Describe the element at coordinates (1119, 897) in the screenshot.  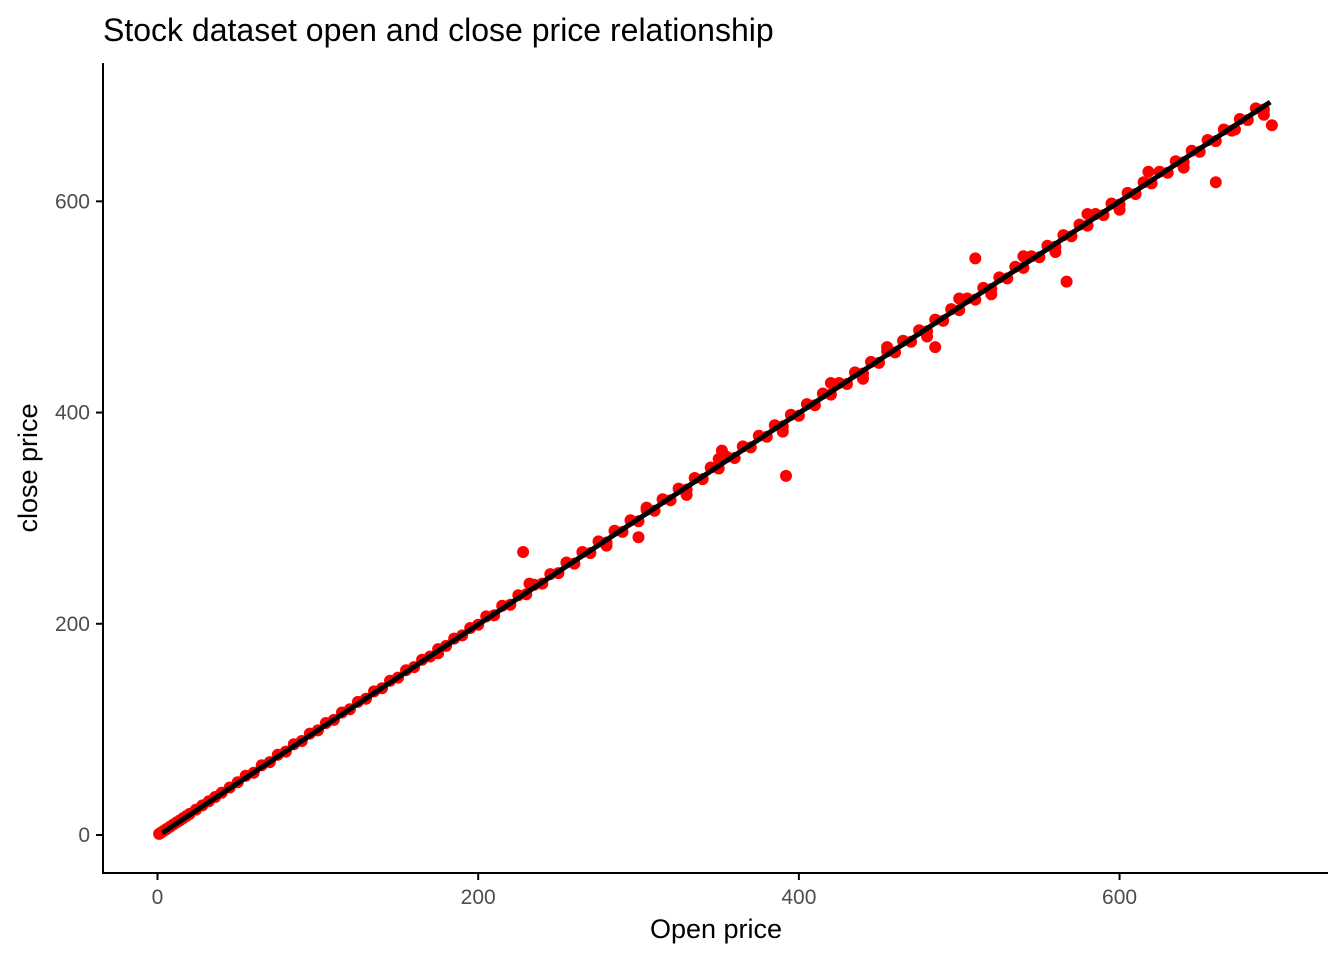
I see `x-tick-label: 600` at that location.